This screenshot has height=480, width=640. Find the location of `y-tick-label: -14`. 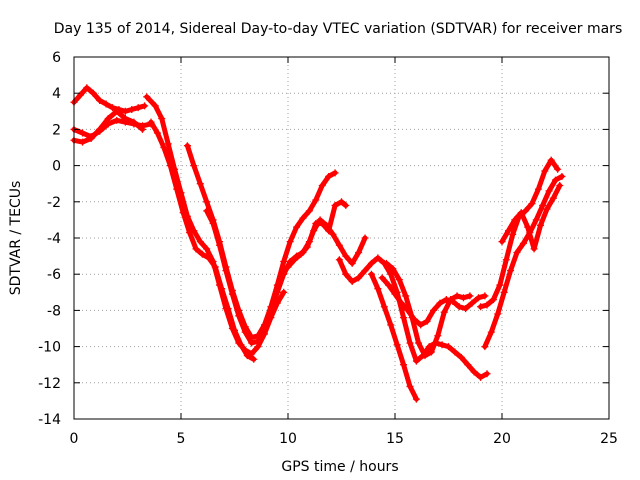

y-tick-label: -14 is located at coordinates (49, 420).